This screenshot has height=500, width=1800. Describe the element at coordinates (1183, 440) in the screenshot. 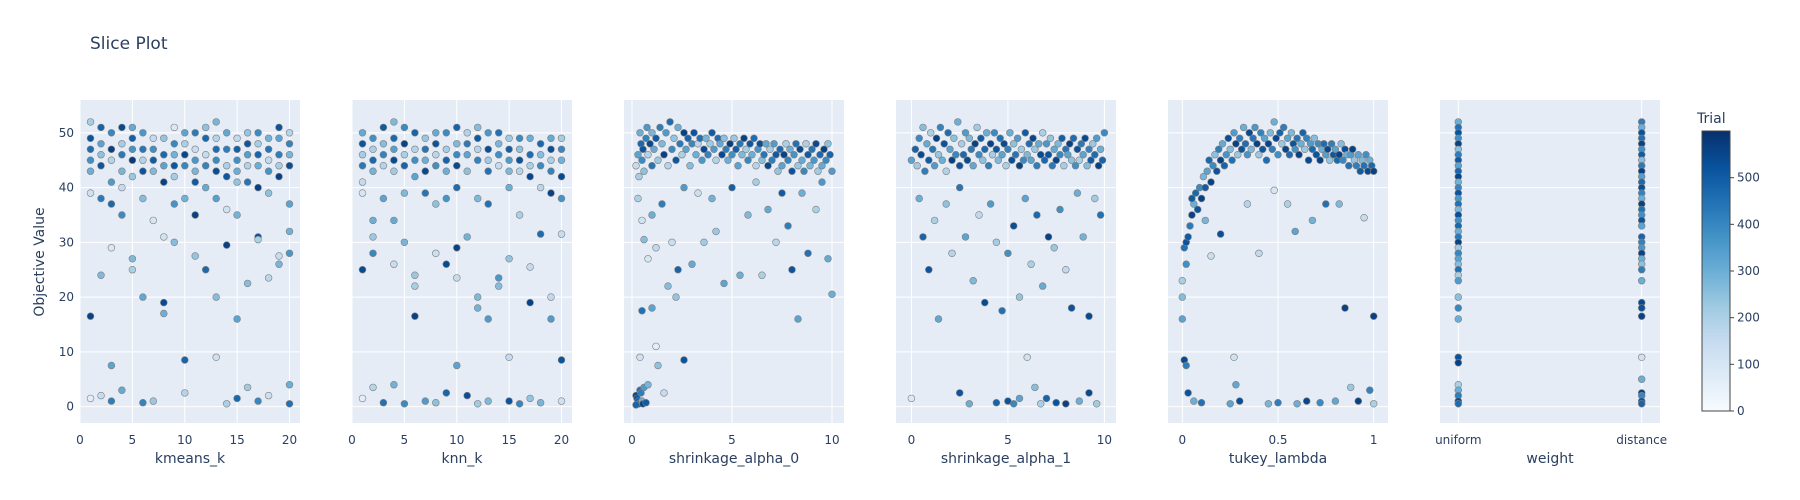

I see `x-tick-label: 0` at that location.